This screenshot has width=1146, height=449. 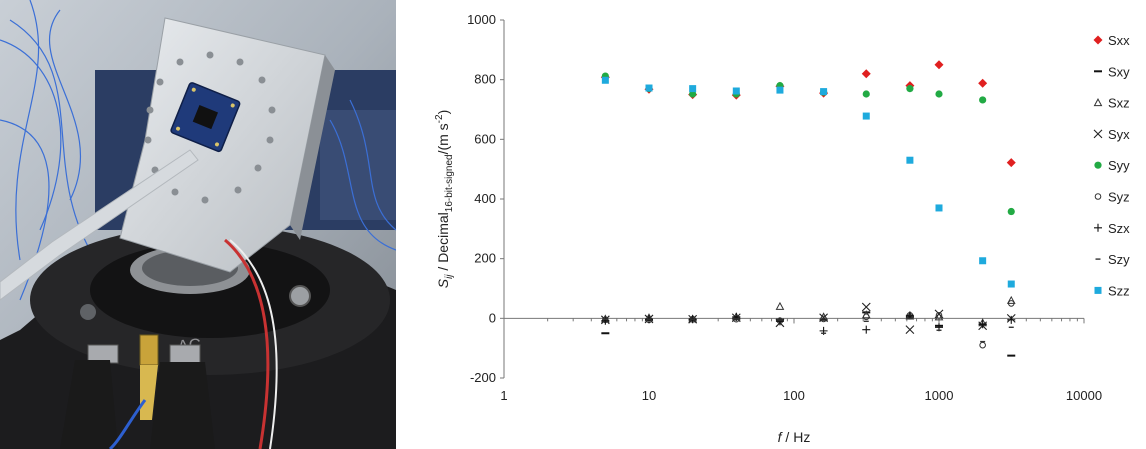 I want to click on y-axis-decimal-subscript: 16-bit-signed, so click(x=449, y=183).